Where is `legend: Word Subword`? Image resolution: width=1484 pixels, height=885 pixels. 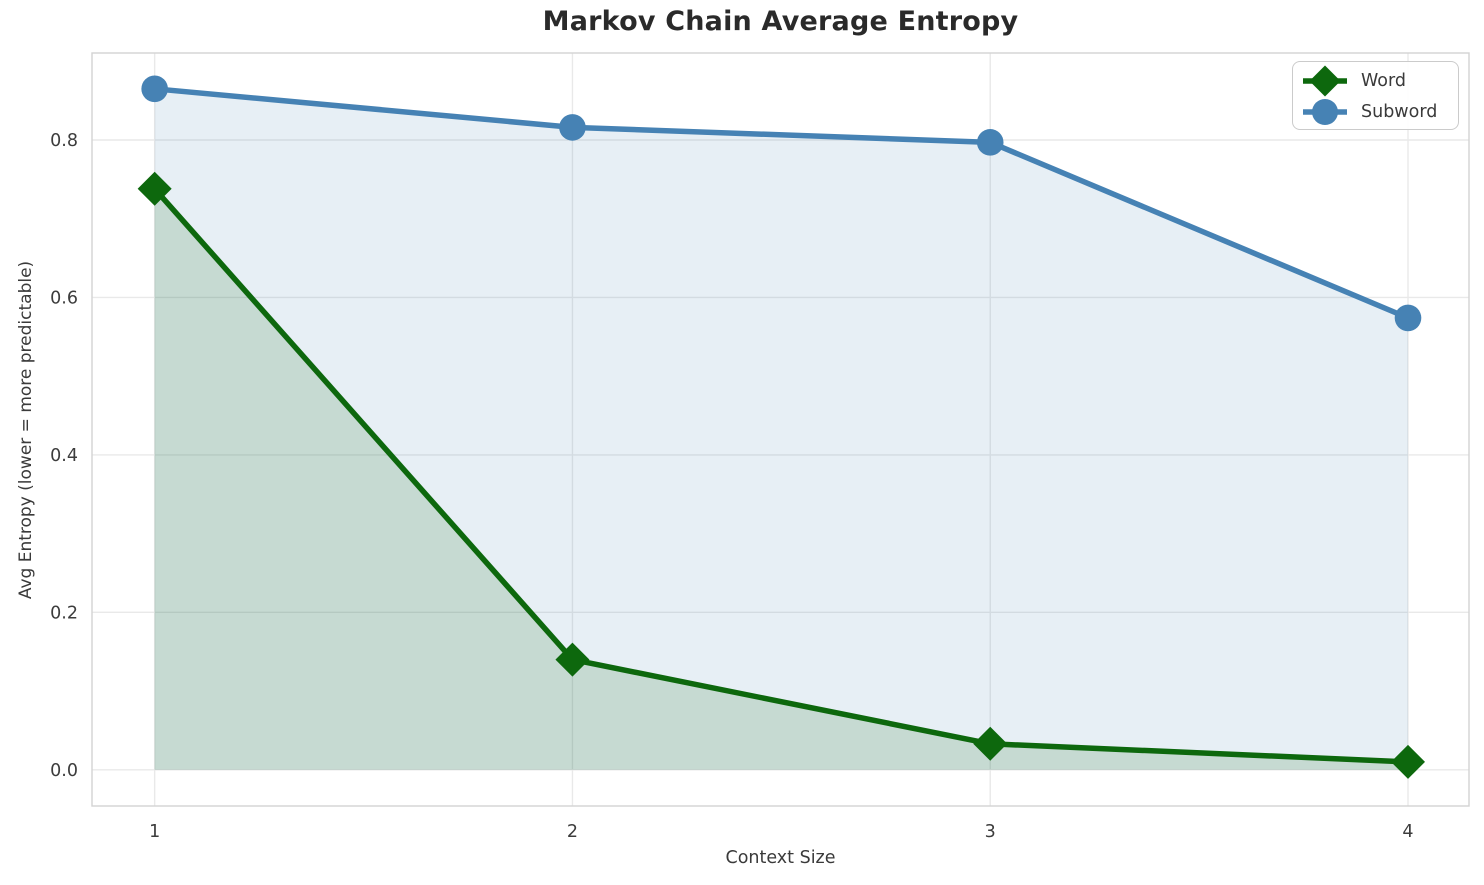
legend: Word Subword is located at coordinates (1375, 95).